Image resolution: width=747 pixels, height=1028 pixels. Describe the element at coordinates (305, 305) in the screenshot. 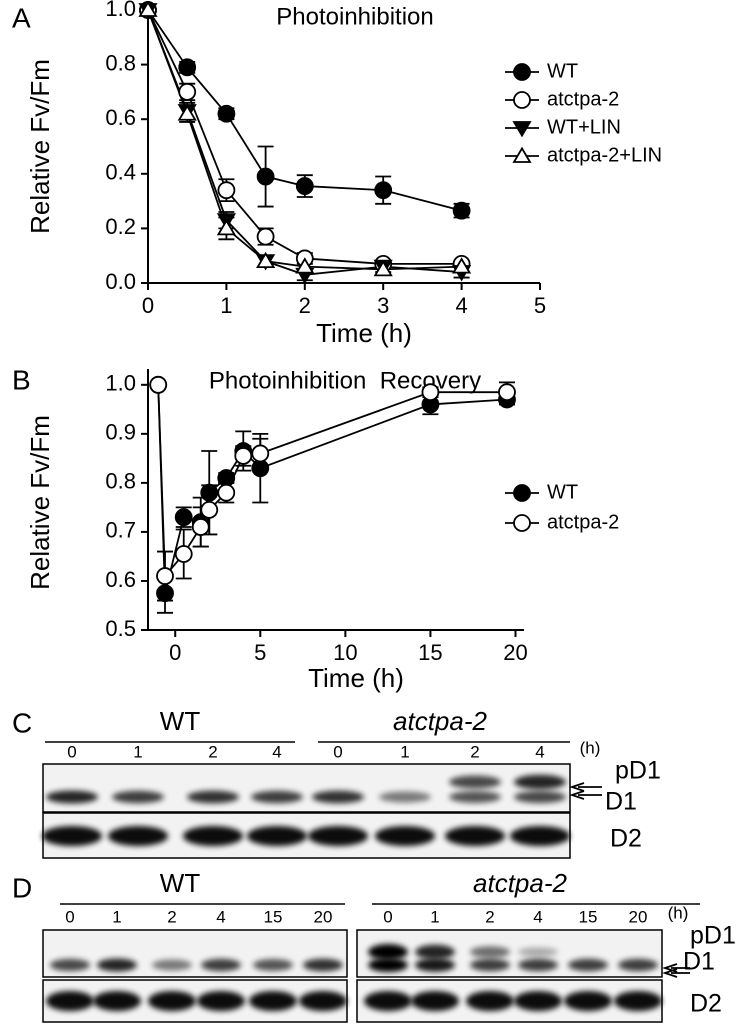

I see `x-tick-label: 2` at that location.